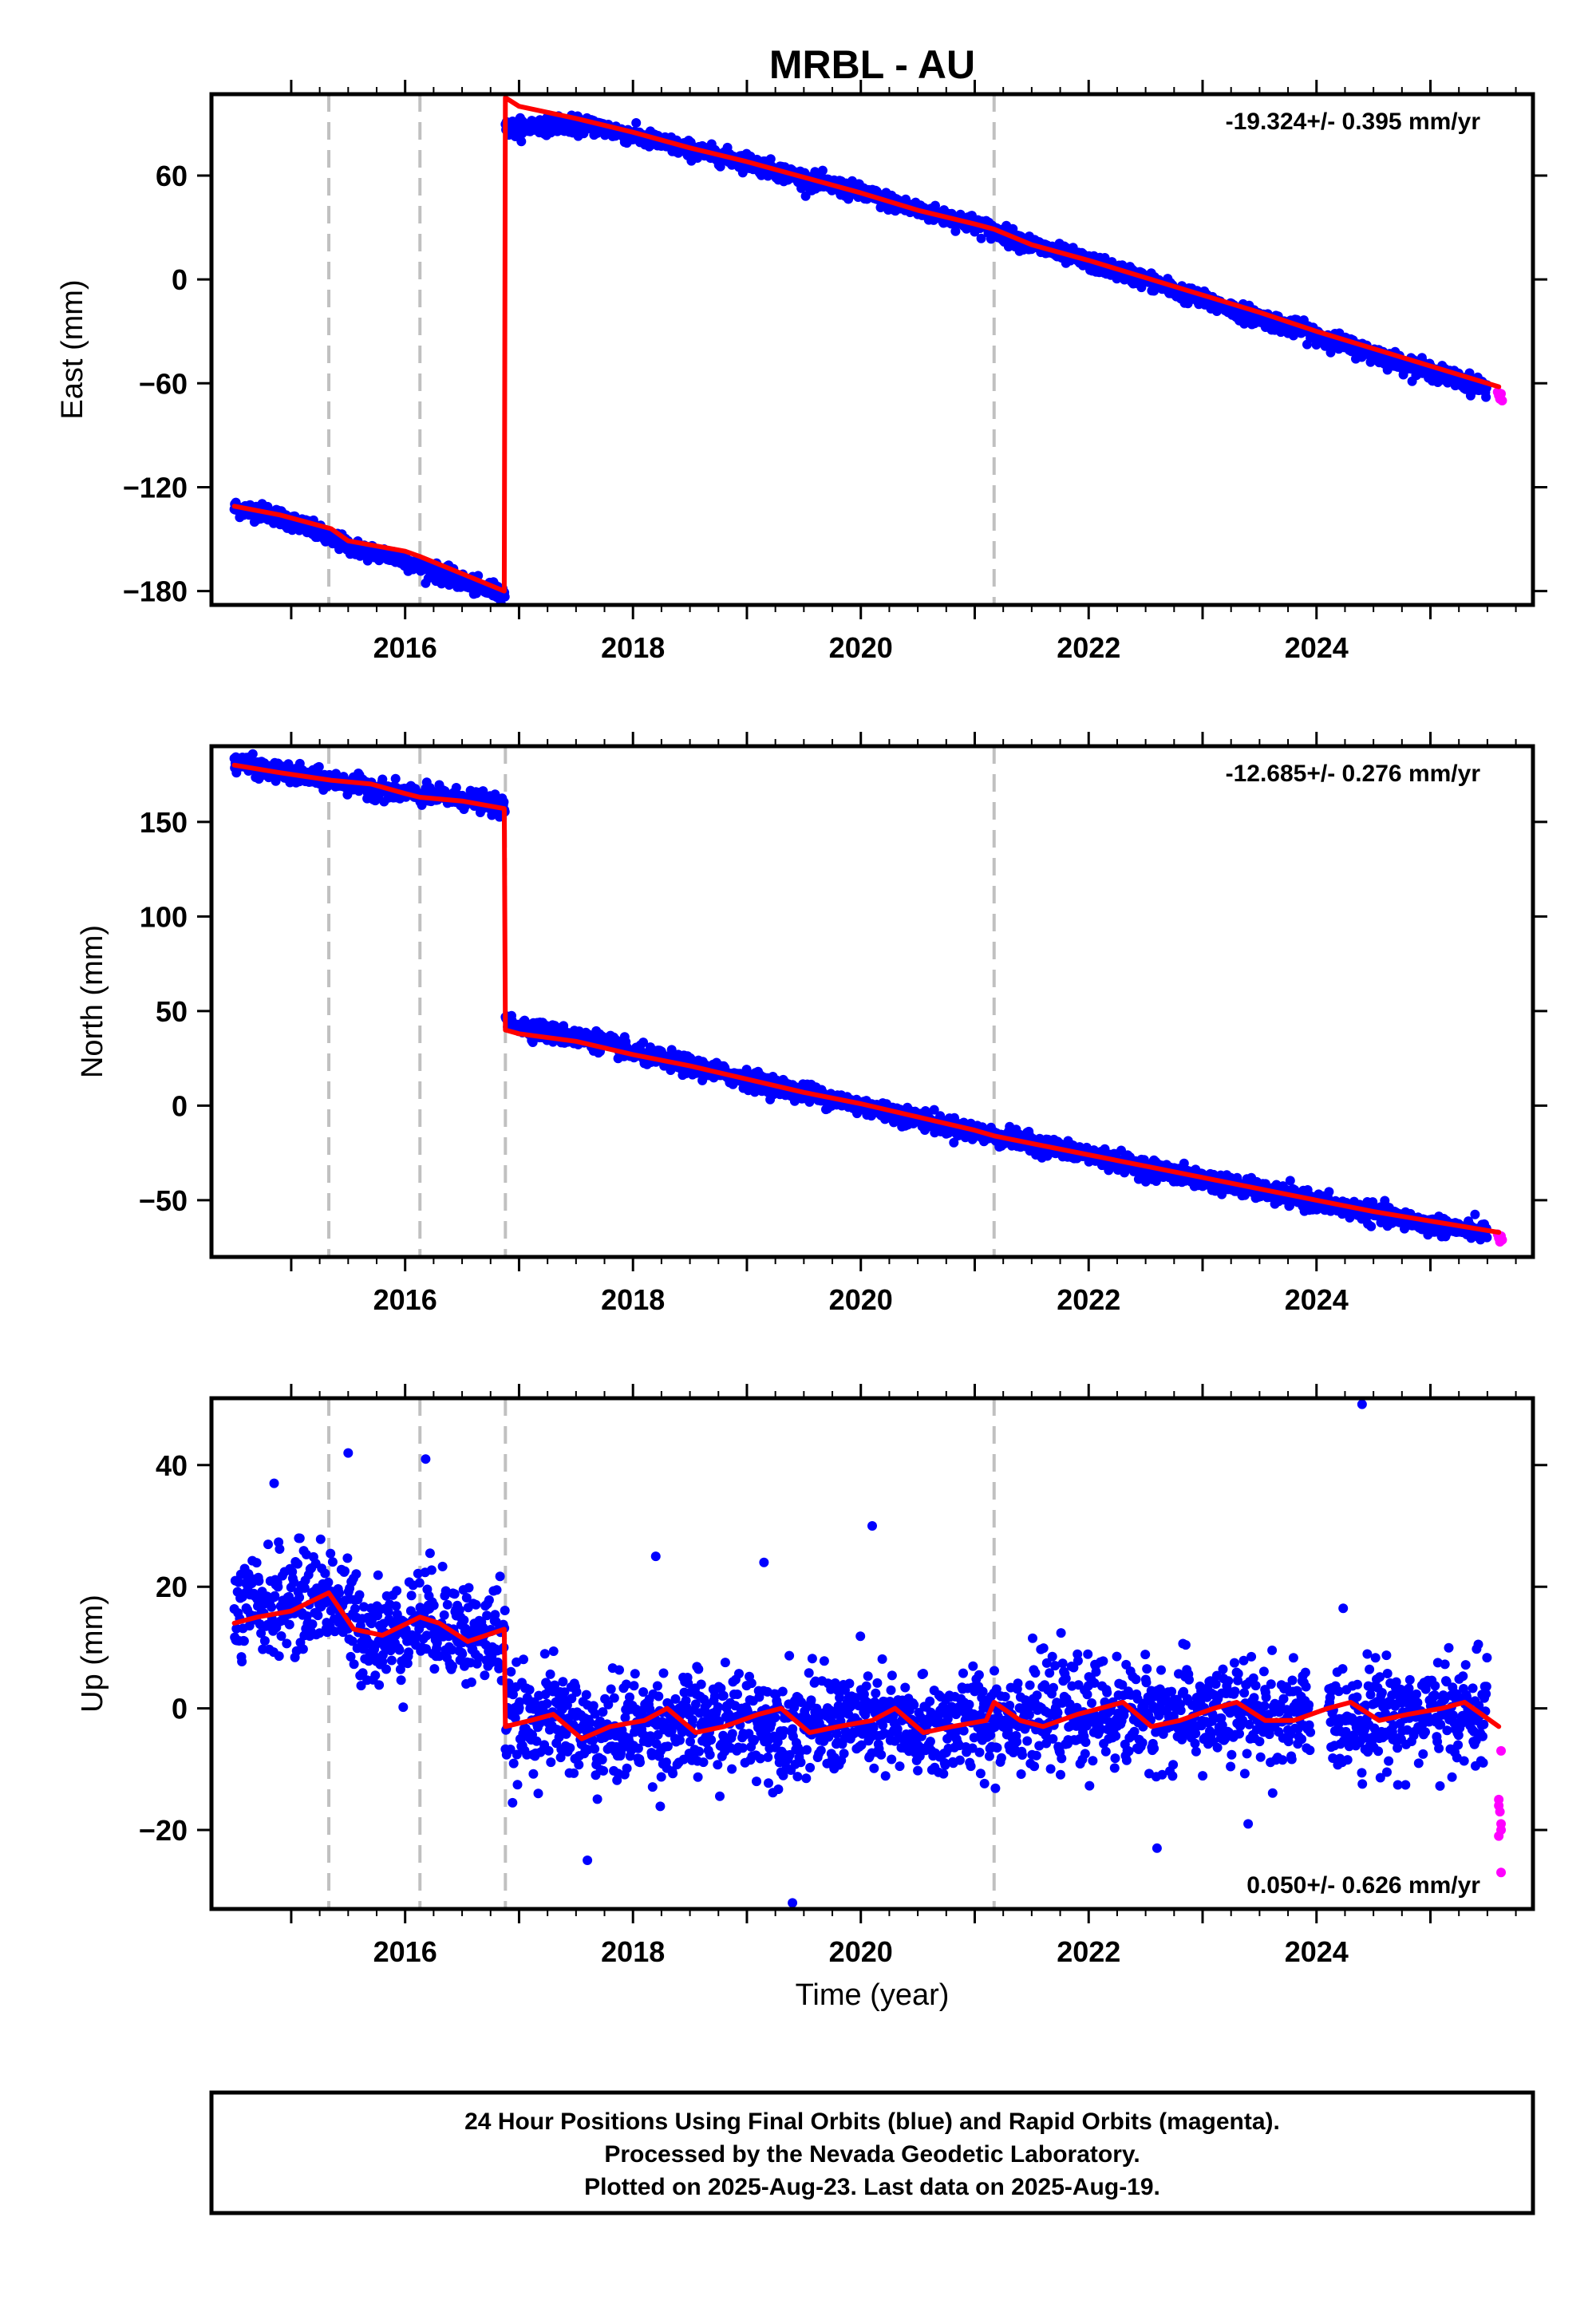  What do you see at coordinates (163, 1200) in the screenshot?
I see `y-tick-label: −50` at bounding box center [163, 1200].